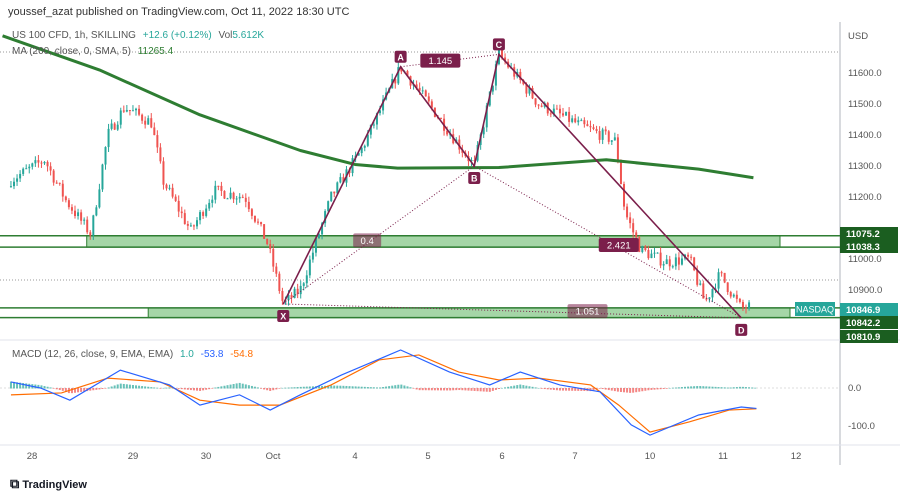  What do you see at coordinates (865, 104) in the screenshot?
I see `price-tick: 11500.0` at bounding box center [865, 104].